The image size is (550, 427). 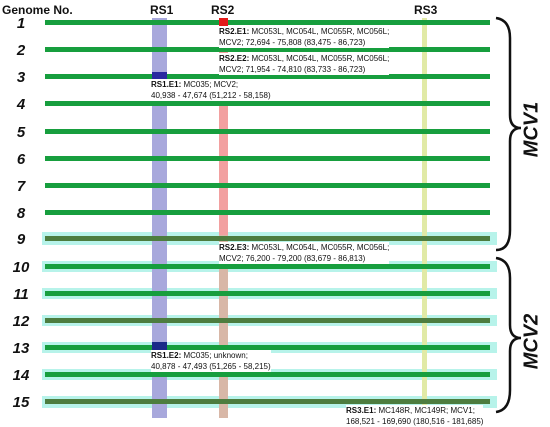 What do you see at coordinates (415, 421) in the screenshot?
I see `rs3-e1-coords: 168,521 - 169,690 (180,516 - 181,685)` at bounding box center [415, 421].